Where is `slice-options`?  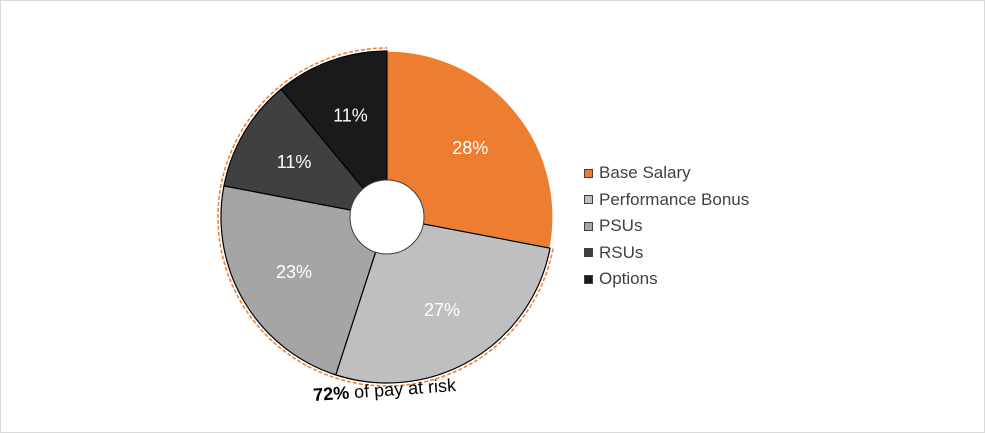 slice-options is located at coordinates (334, 134).